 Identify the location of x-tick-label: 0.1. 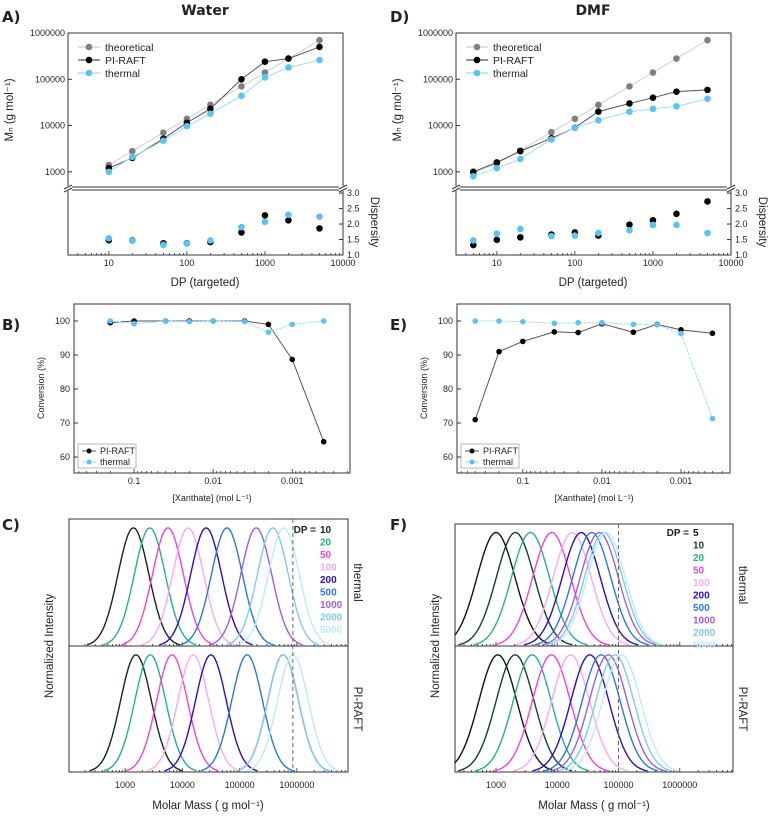
(523, 481).